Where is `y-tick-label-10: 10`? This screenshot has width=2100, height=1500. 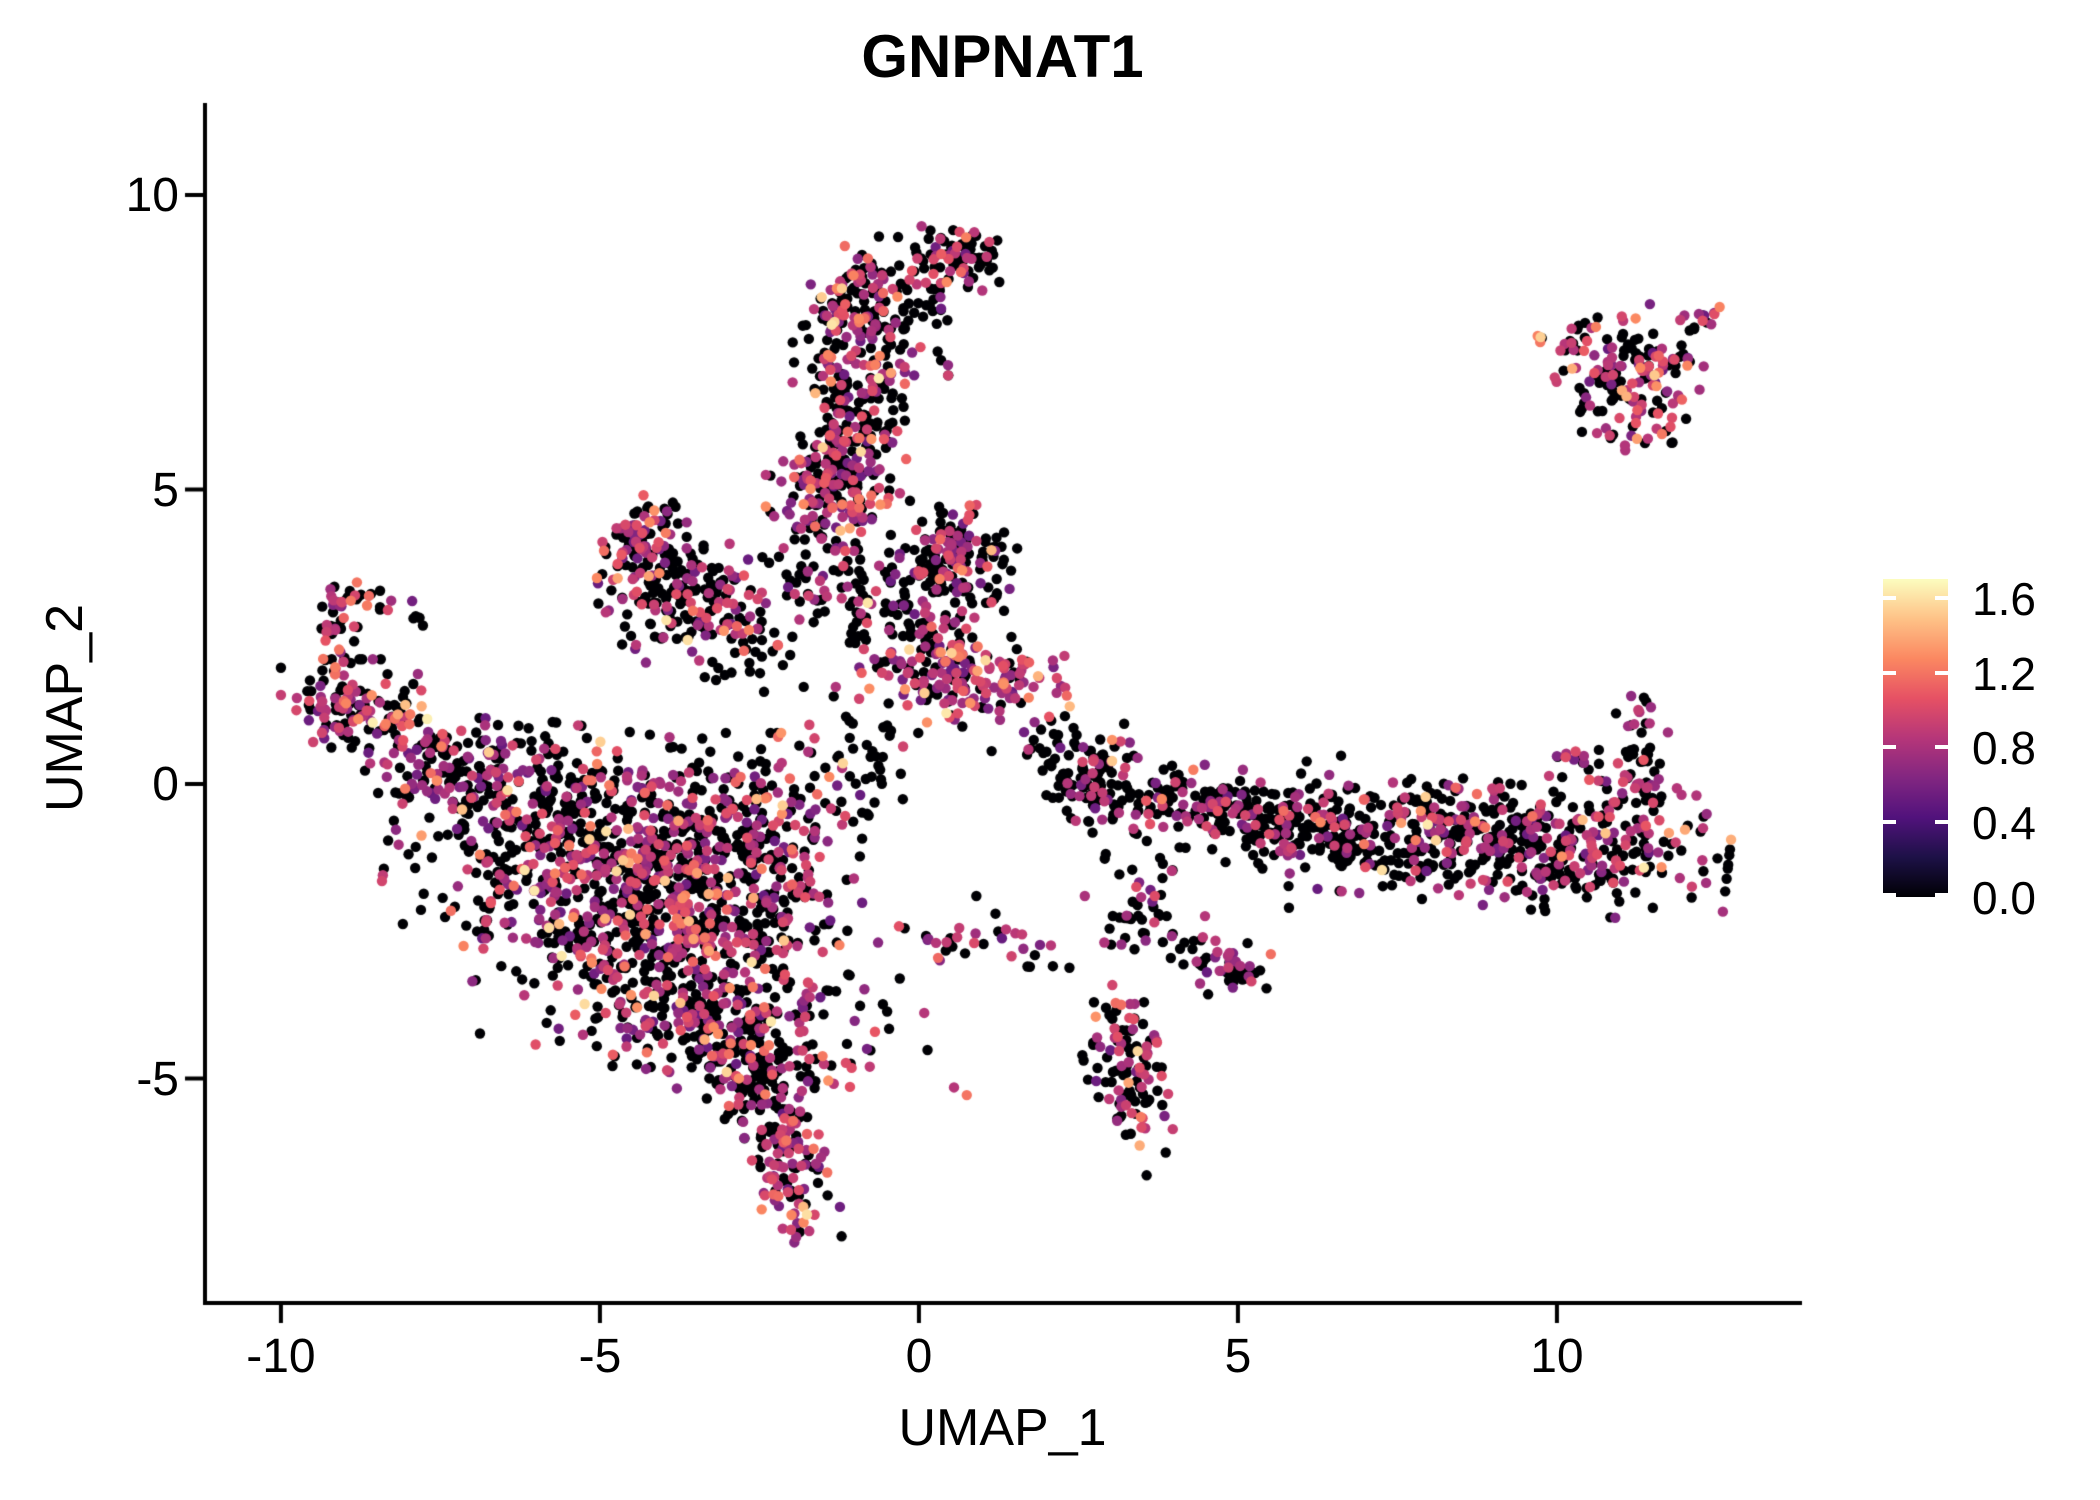 y-tick-label-10: 10 is located at coordinates (152, 196).